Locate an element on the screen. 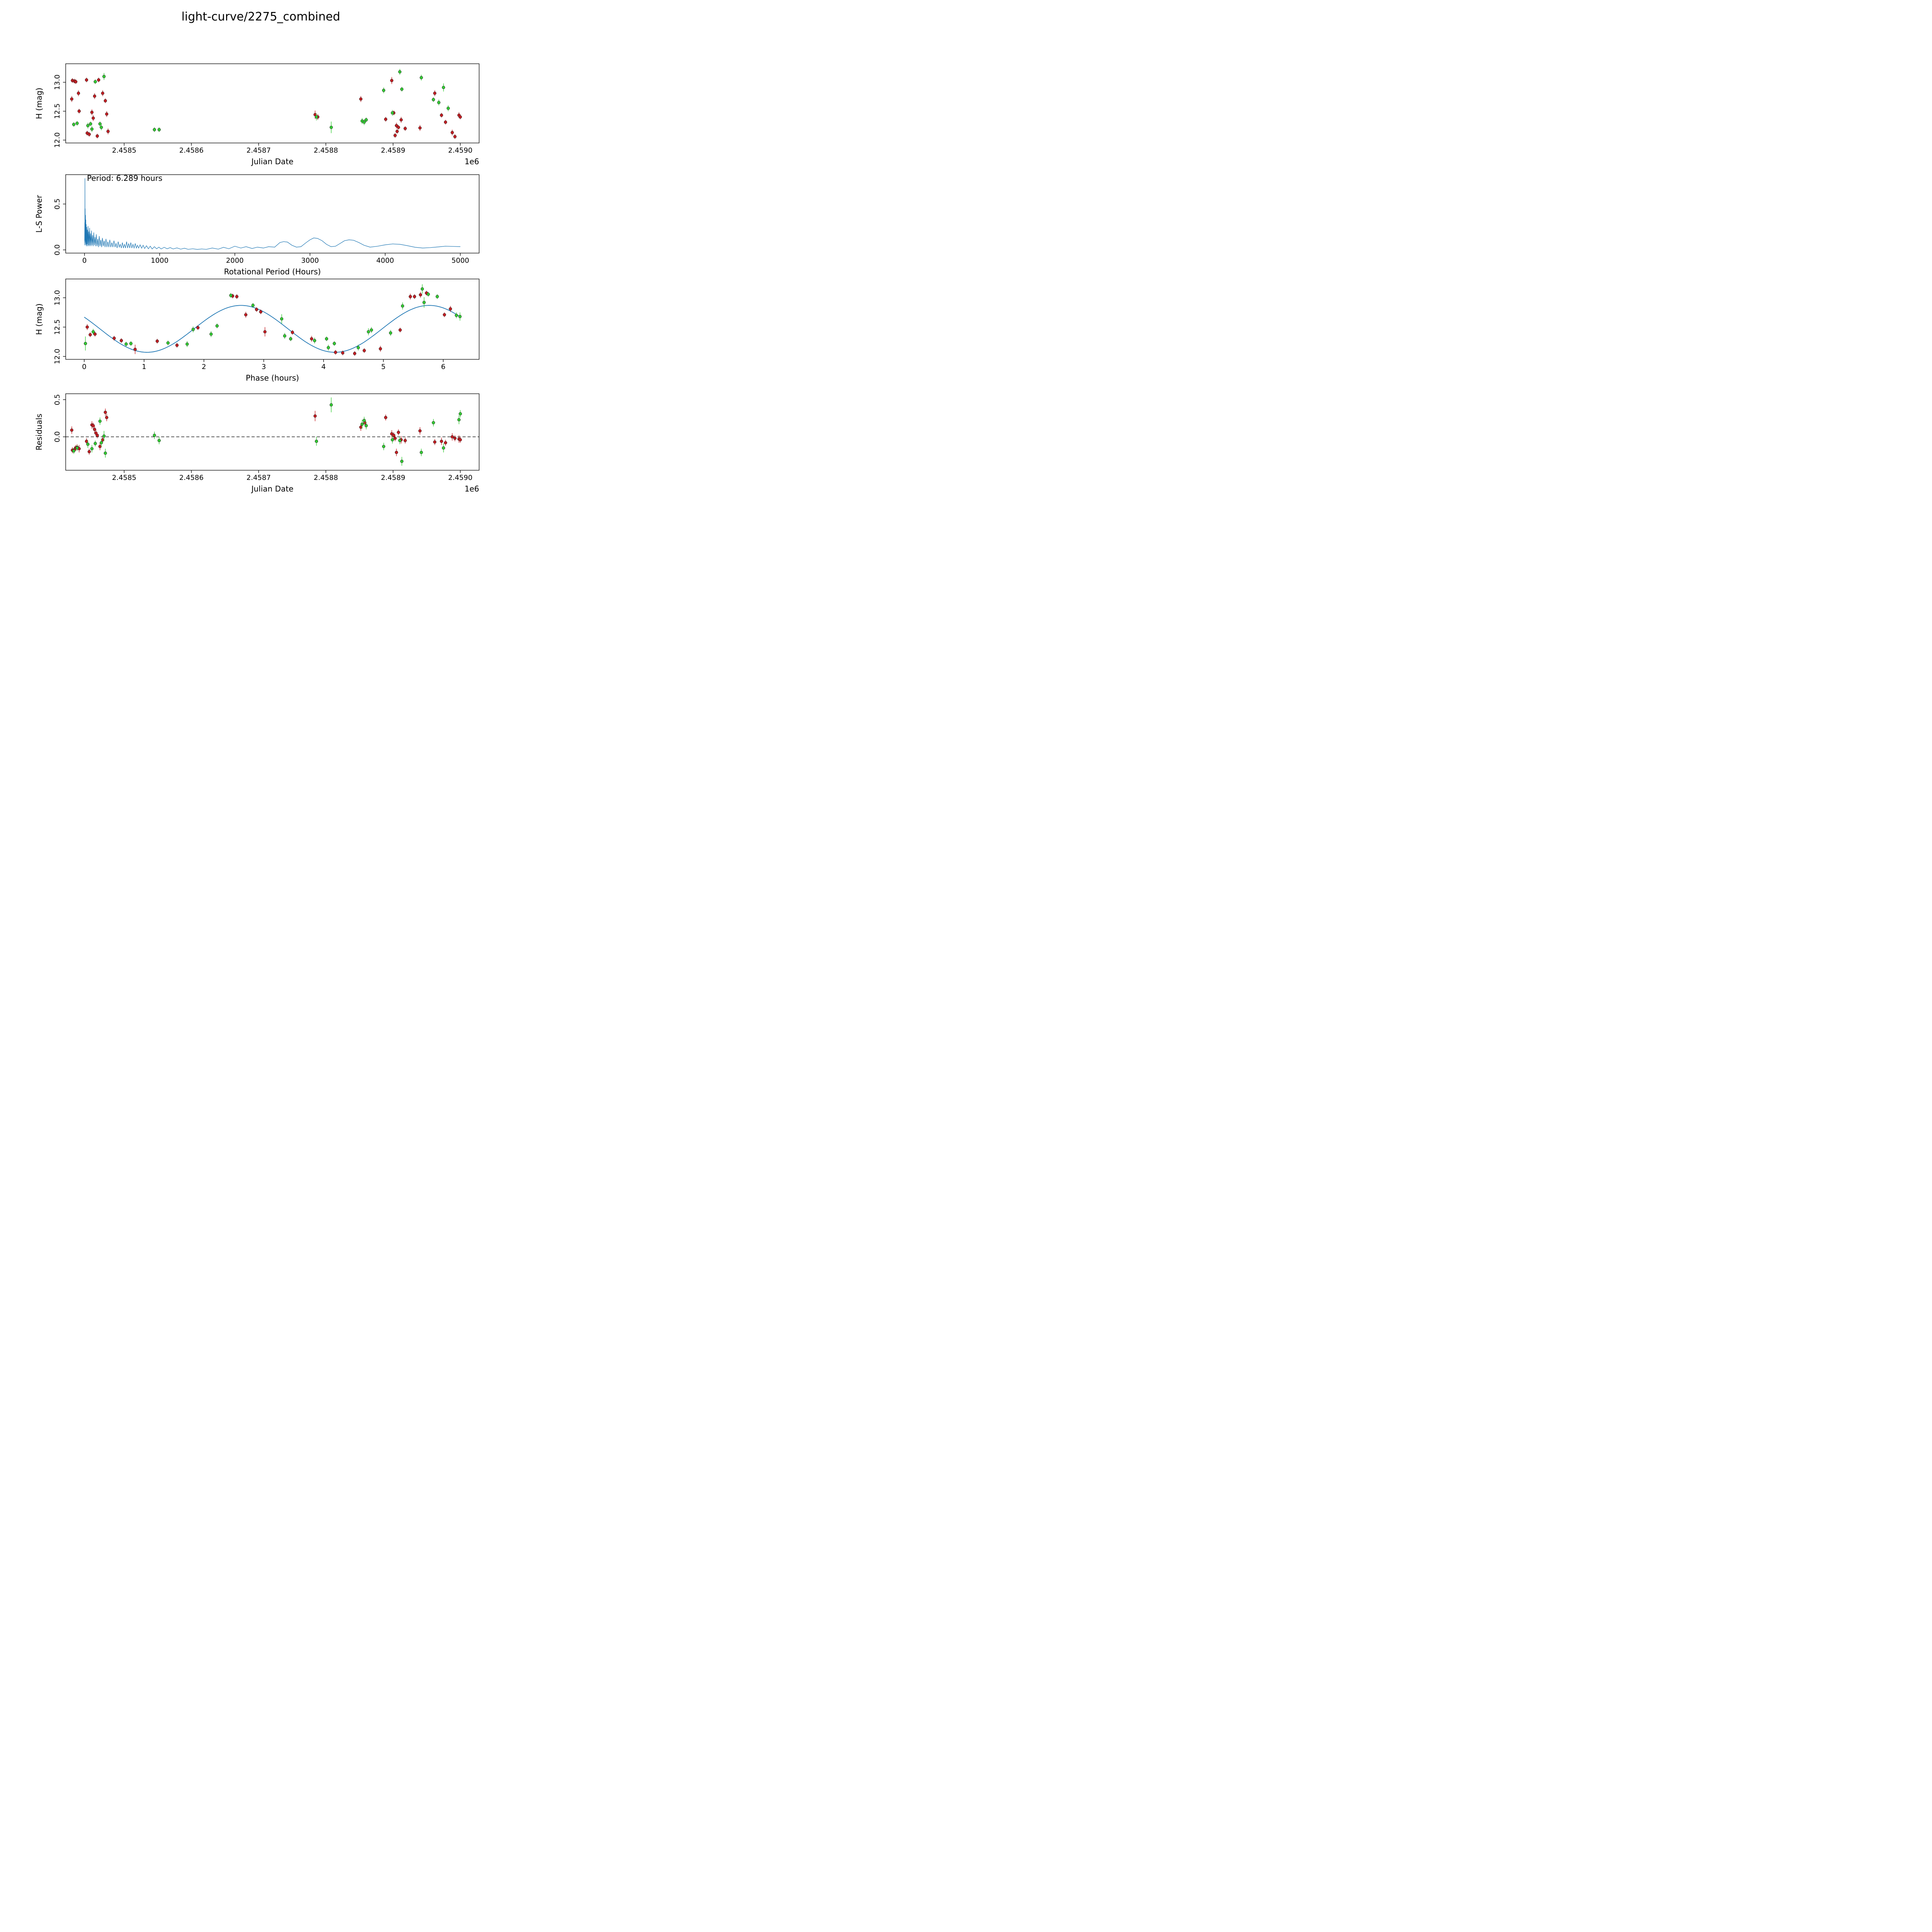  x-tick-label: 2.4590 is located at coordinates (460, 151).